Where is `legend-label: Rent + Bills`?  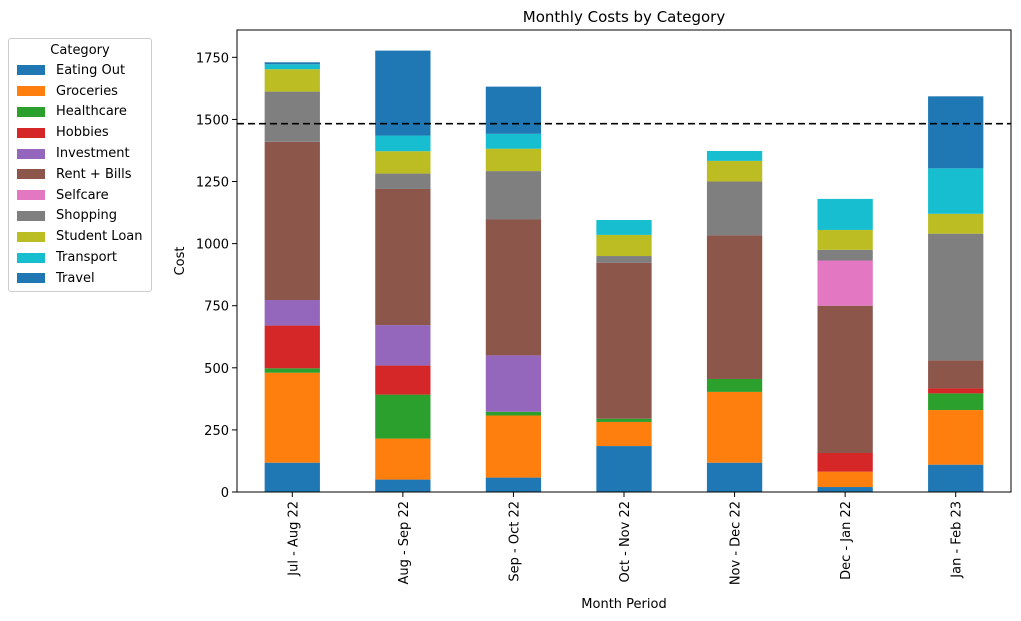 legend-label: Rent + Bills is located at coordinates (94, 174).